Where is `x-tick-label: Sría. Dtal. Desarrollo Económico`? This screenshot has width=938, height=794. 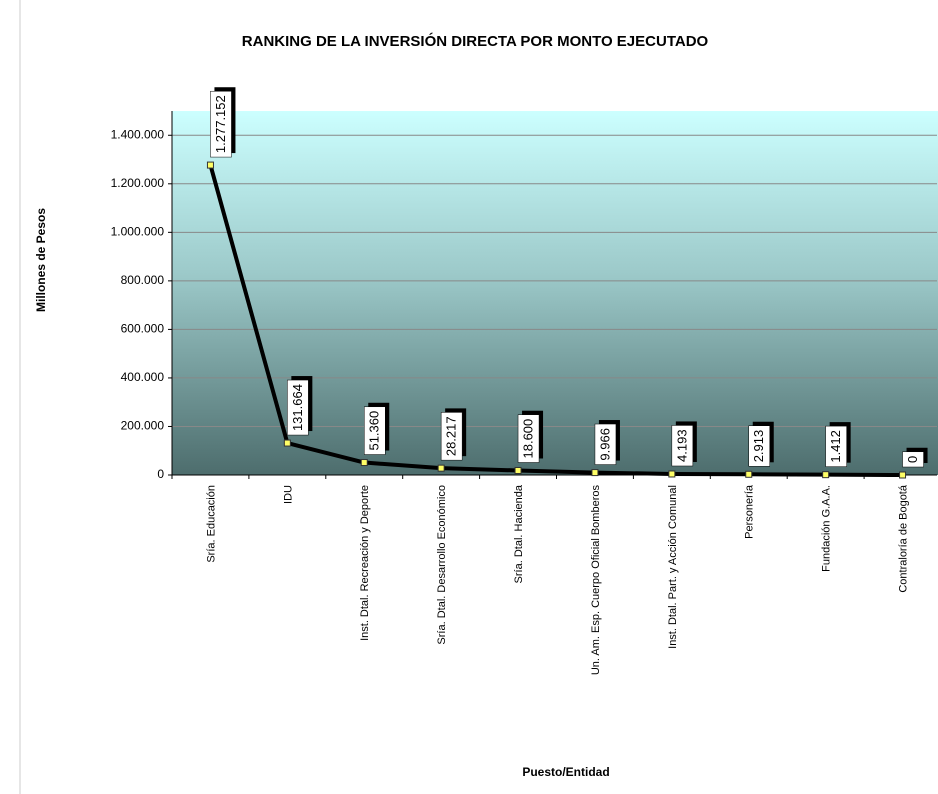
x-tick-label: Sría. Dtal. Desarrollo Económico is located at coordinates (442, 565).